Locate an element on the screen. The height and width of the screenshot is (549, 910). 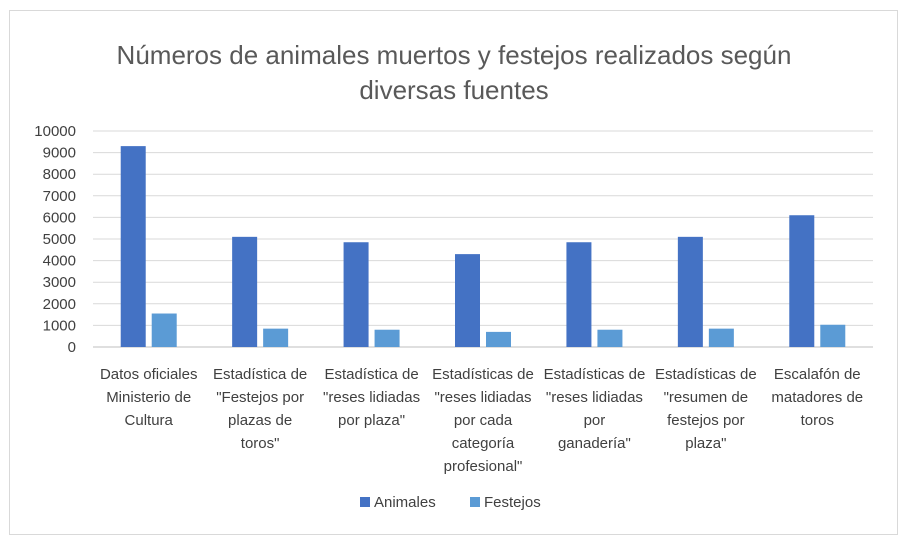
x-category-label: toros is located at coordinates (817, 420).